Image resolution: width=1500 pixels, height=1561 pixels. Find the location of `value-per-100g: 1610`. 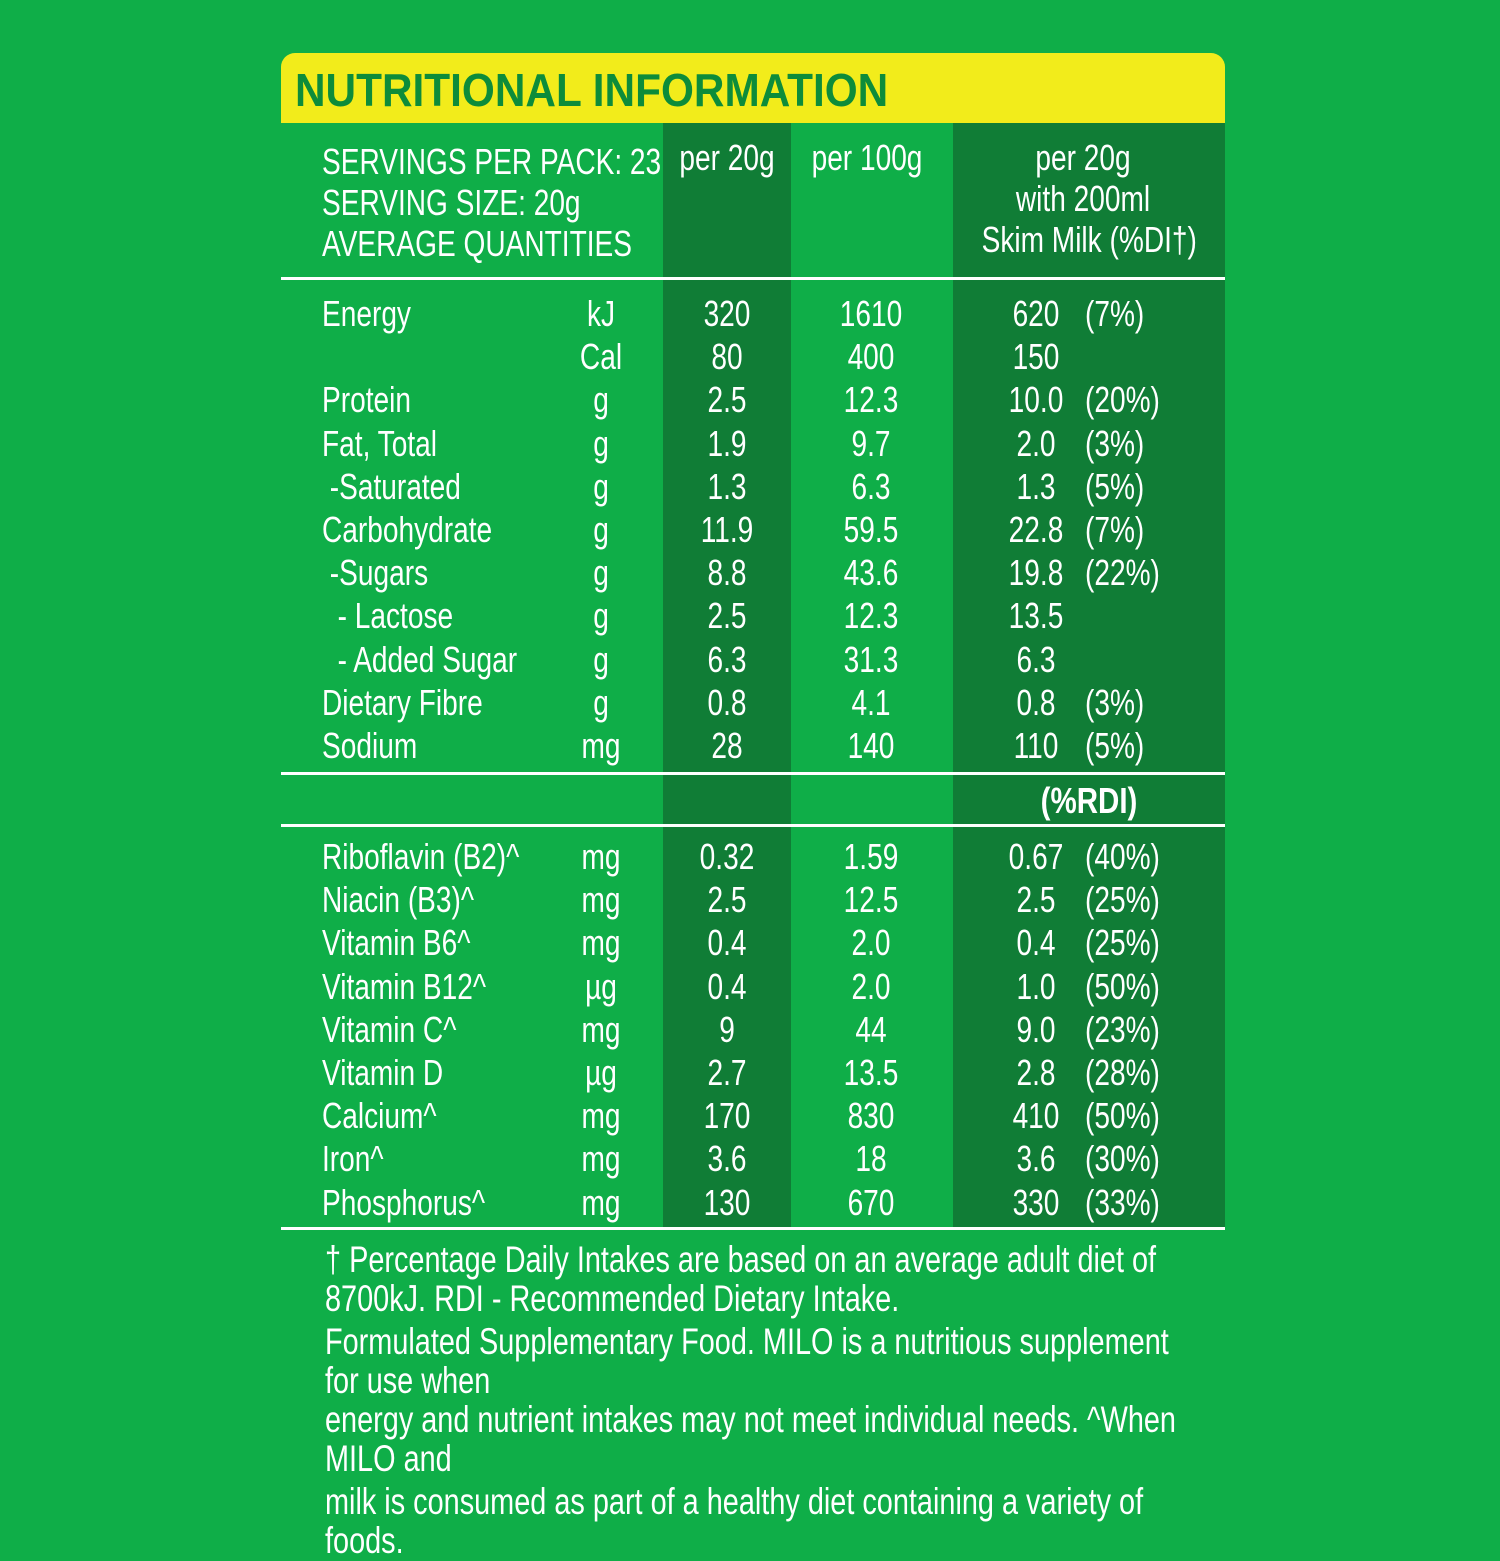

value-per-100g: 1610 is located at coordinates (871, 313).